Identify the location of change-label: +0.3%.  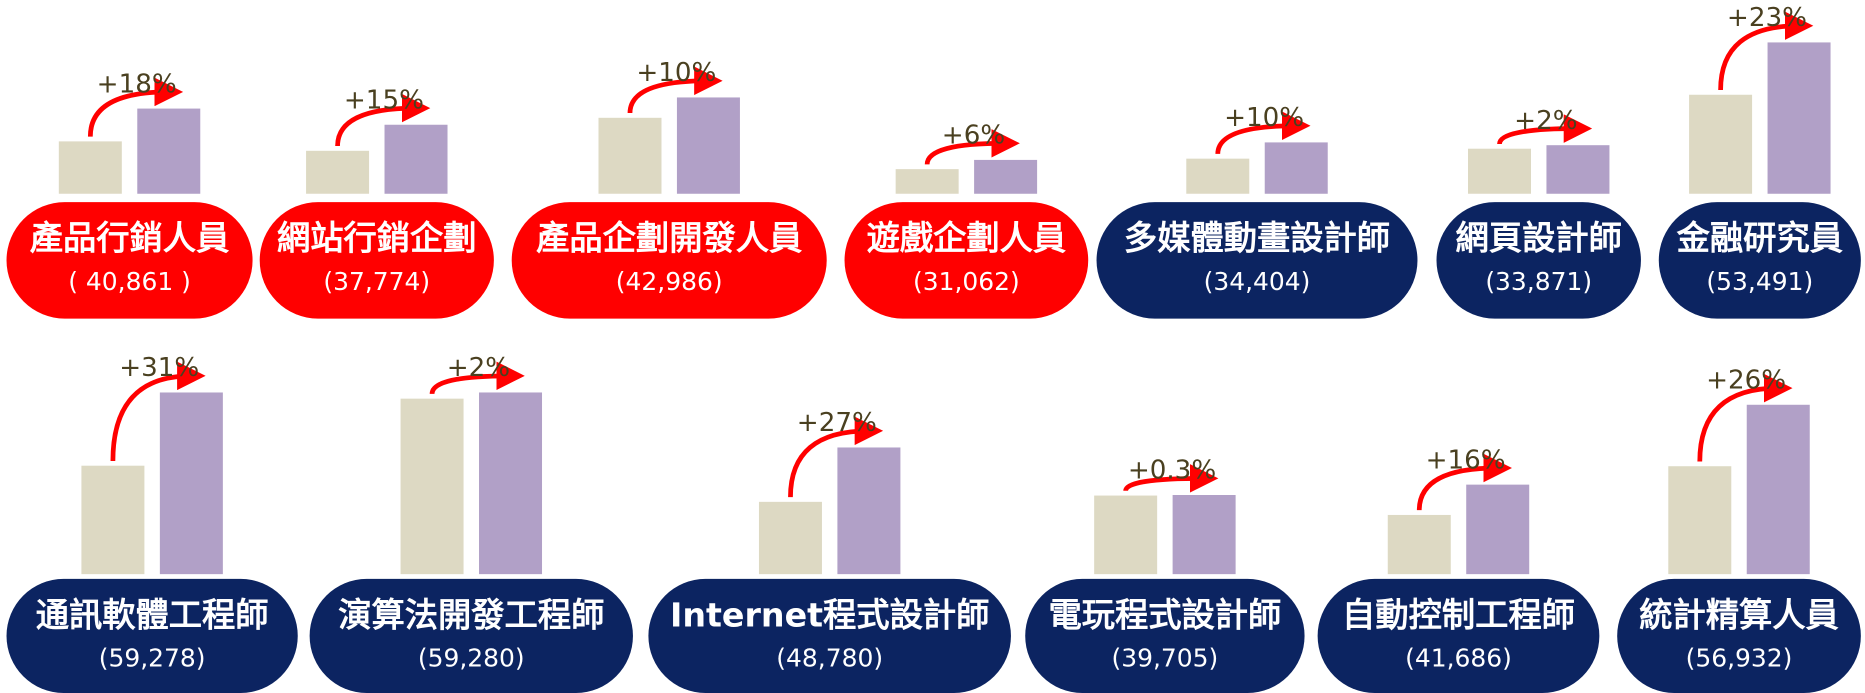
(1172, 471).